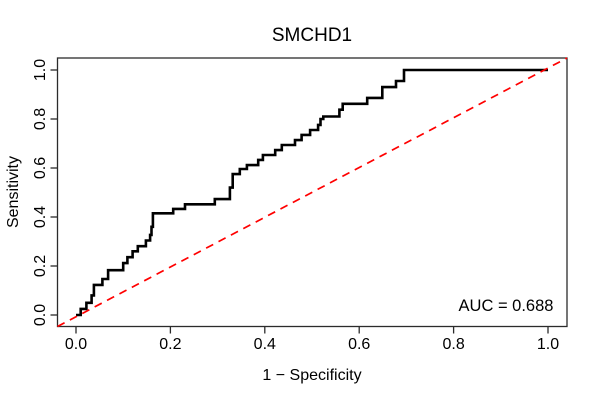 The image size is (600, 400). What do you see at coordinates (311, 375) in the screenshot?
I see `x-axis-label: 1 − Specificity` at bounding box center [311, 375].